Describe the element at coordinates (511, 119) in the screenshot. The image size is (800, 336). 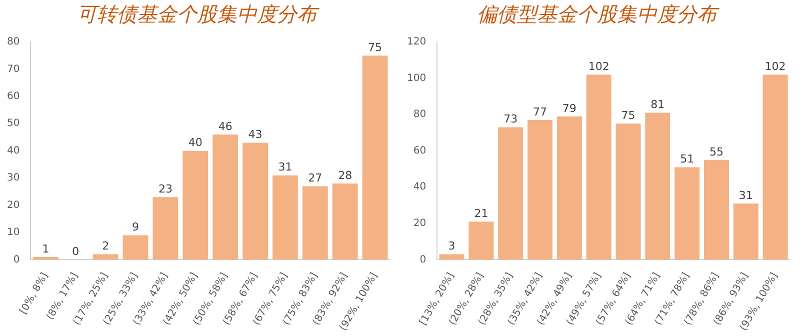
I see `data-label: 73` at that location.